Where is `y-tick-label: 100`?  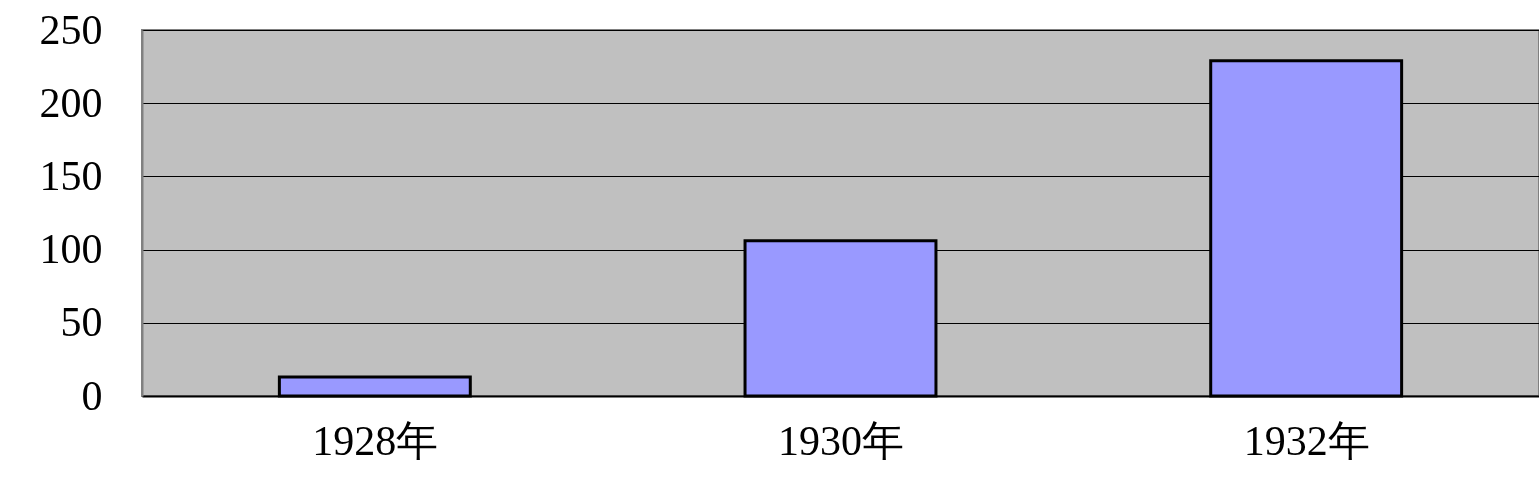 y-tick-label: 100 is located at coordinates (71, 249).